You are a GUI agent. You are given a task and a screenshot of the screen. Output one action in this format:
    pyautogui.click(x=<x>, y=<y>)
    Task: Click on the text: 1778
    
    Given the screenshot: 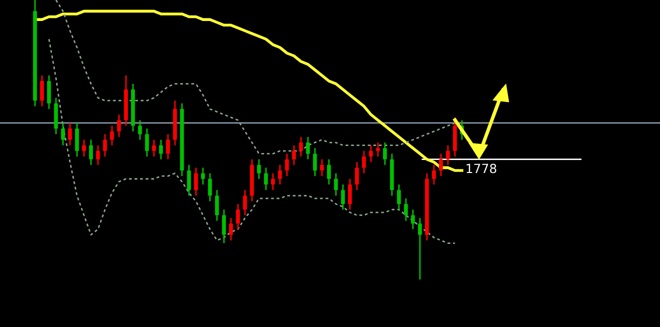 What is the action you would take?
    pyautogui.click(x=481, y=169)
    